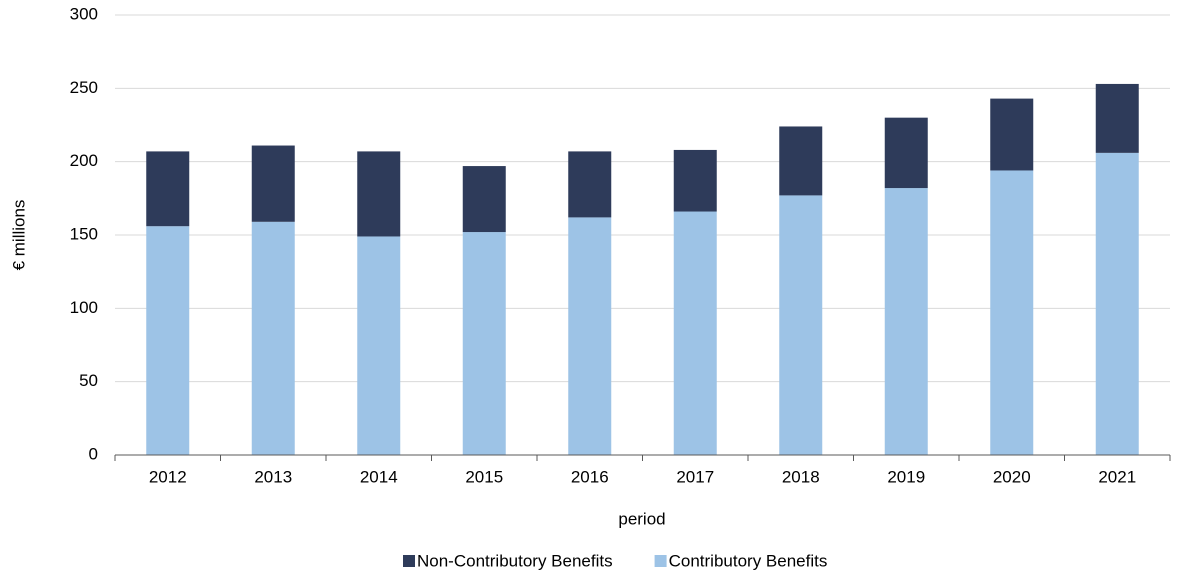  I want to click on x-tick-label: 2021, so click(1117, 476).